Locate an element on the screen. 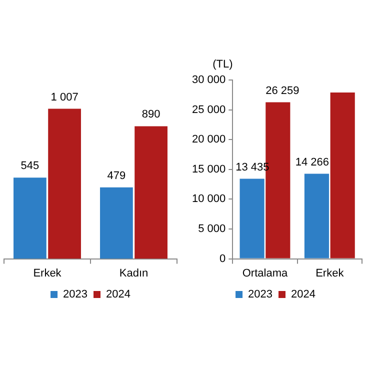  y-axis-title: (TL) is located at coordinates (222, 64).